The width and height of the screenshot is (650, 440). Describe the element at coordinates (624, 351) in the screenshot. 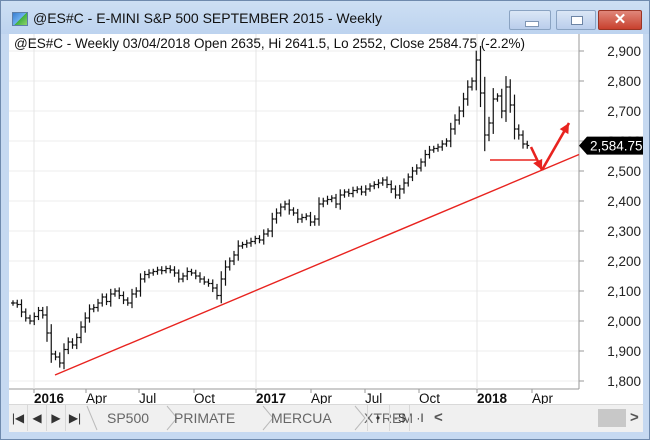

I see `y-tick-label: 1,900` at that location.